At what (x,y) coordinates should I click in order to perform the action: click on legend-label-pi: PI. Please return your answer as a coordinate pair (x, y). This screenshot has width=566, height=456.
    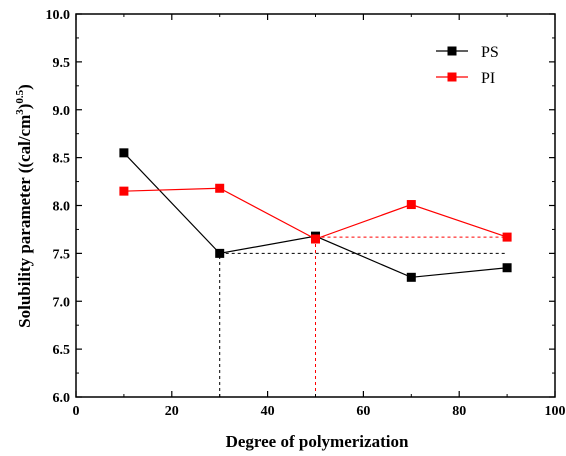
    Looking at the image, I should click on (488, 78).